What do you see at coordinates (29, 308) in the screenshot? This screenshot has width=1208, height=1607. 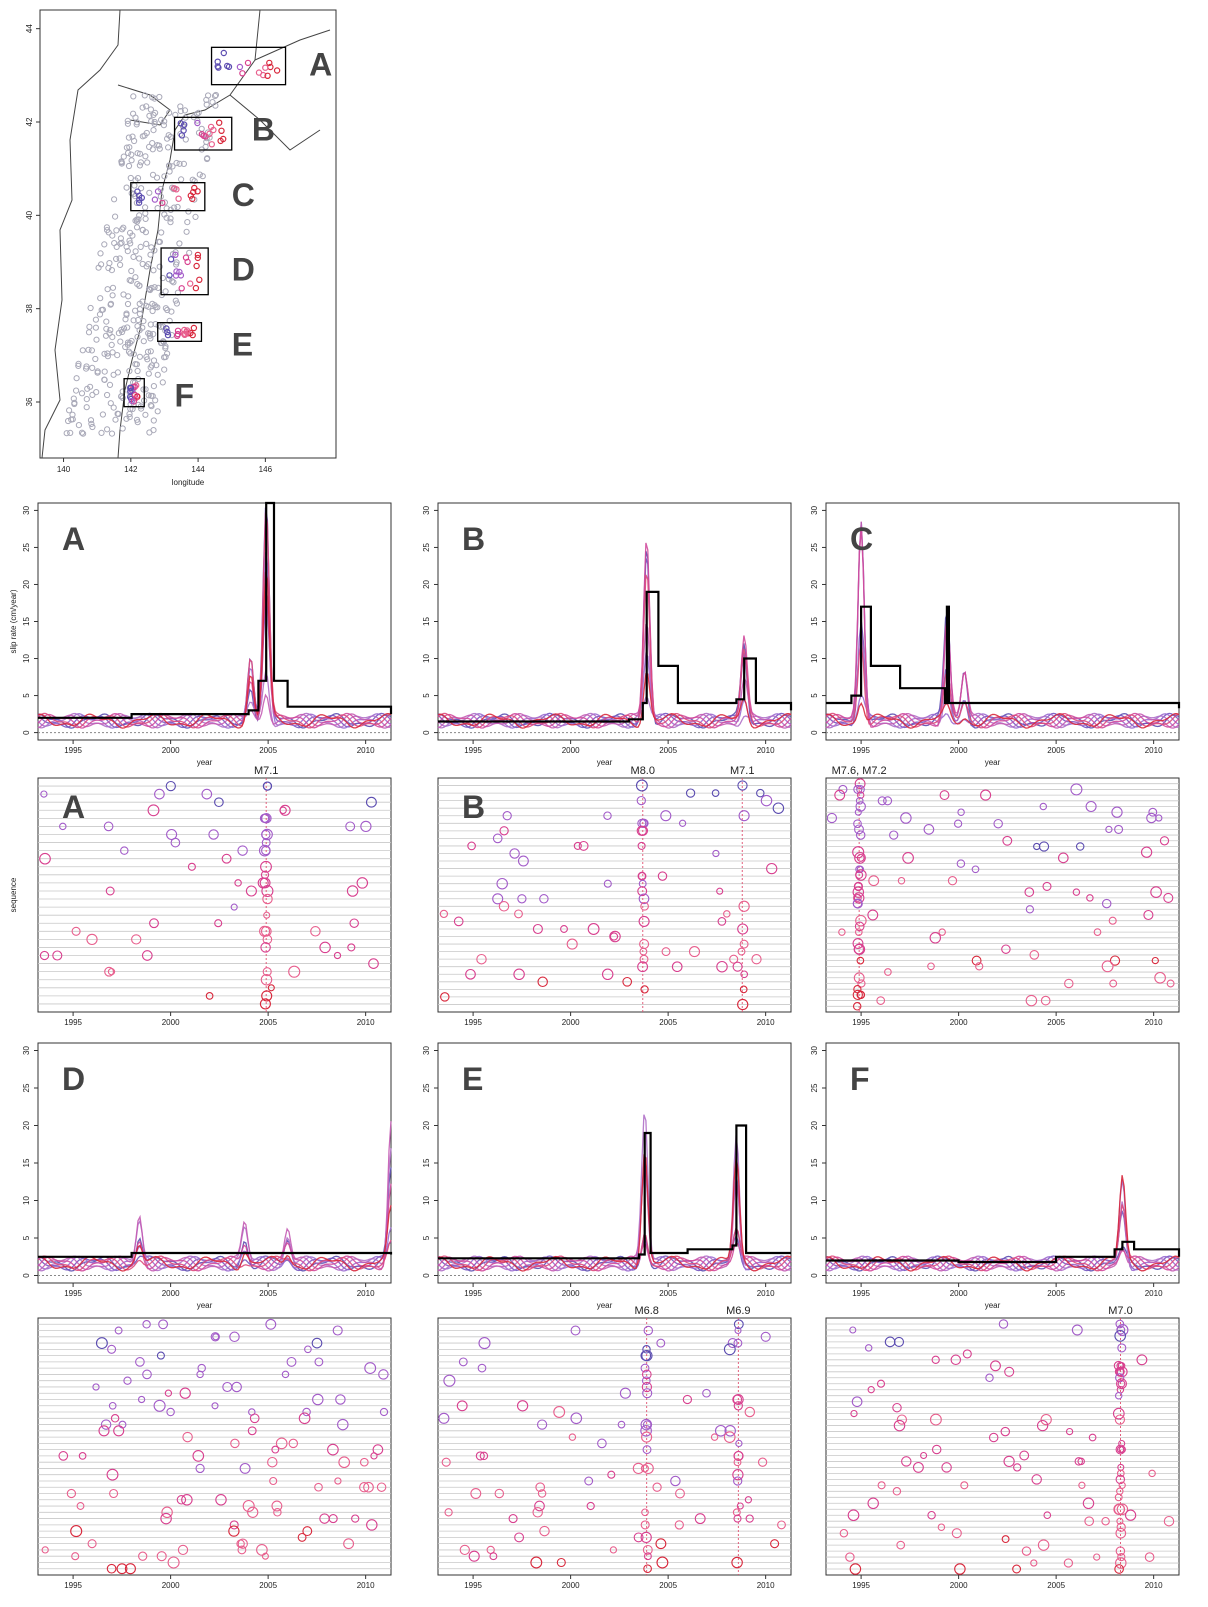 I see `map-y-tick-label: 38` at bounding box center [29, 308].